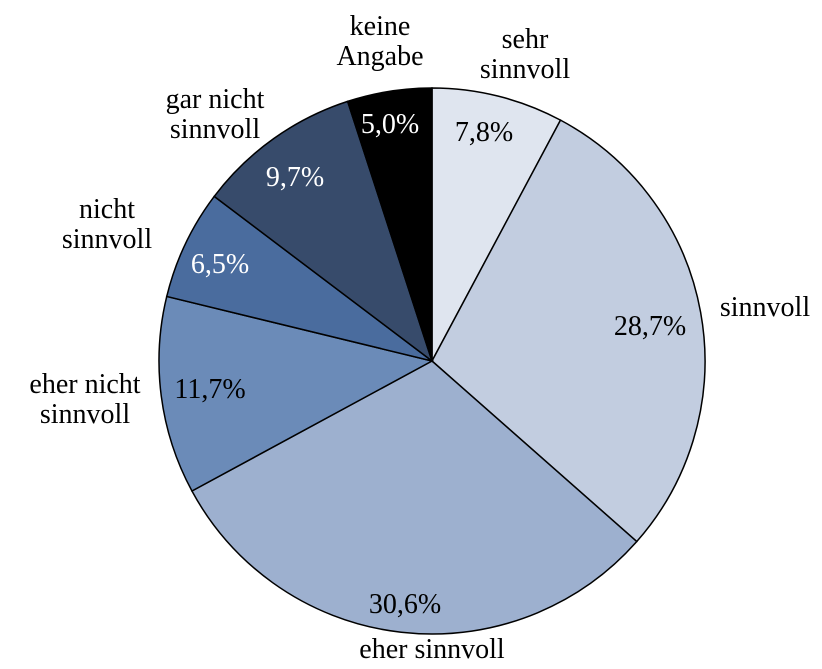 This screenshot has height=669, width=822. I want to click on category-label: nicht sinnvoll, so click(107, 224).